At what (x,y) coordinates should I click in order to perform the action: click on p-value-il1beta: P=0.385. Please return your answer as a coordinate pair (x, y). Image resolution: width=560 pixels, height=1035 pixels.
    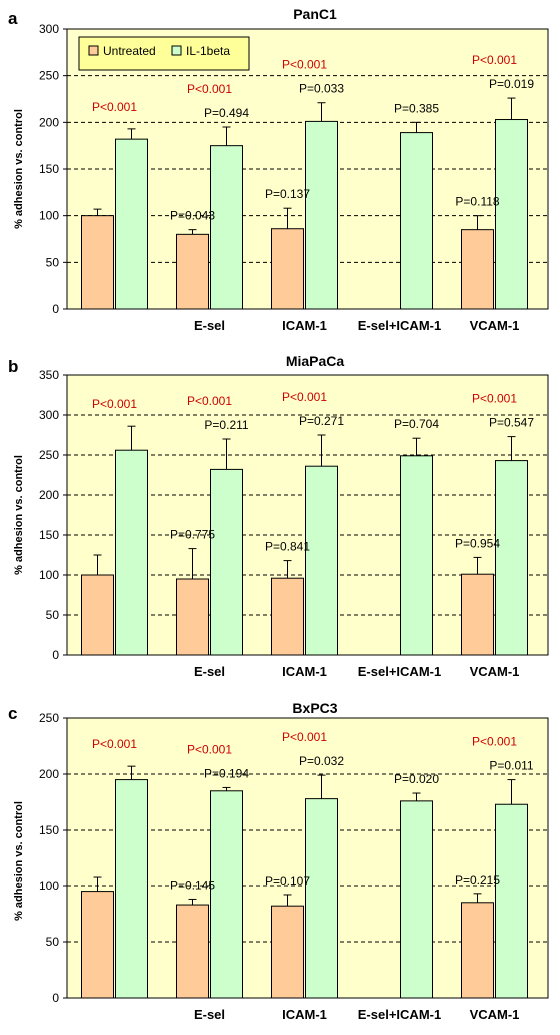
    Looking at the image, I should click on (416, 108).